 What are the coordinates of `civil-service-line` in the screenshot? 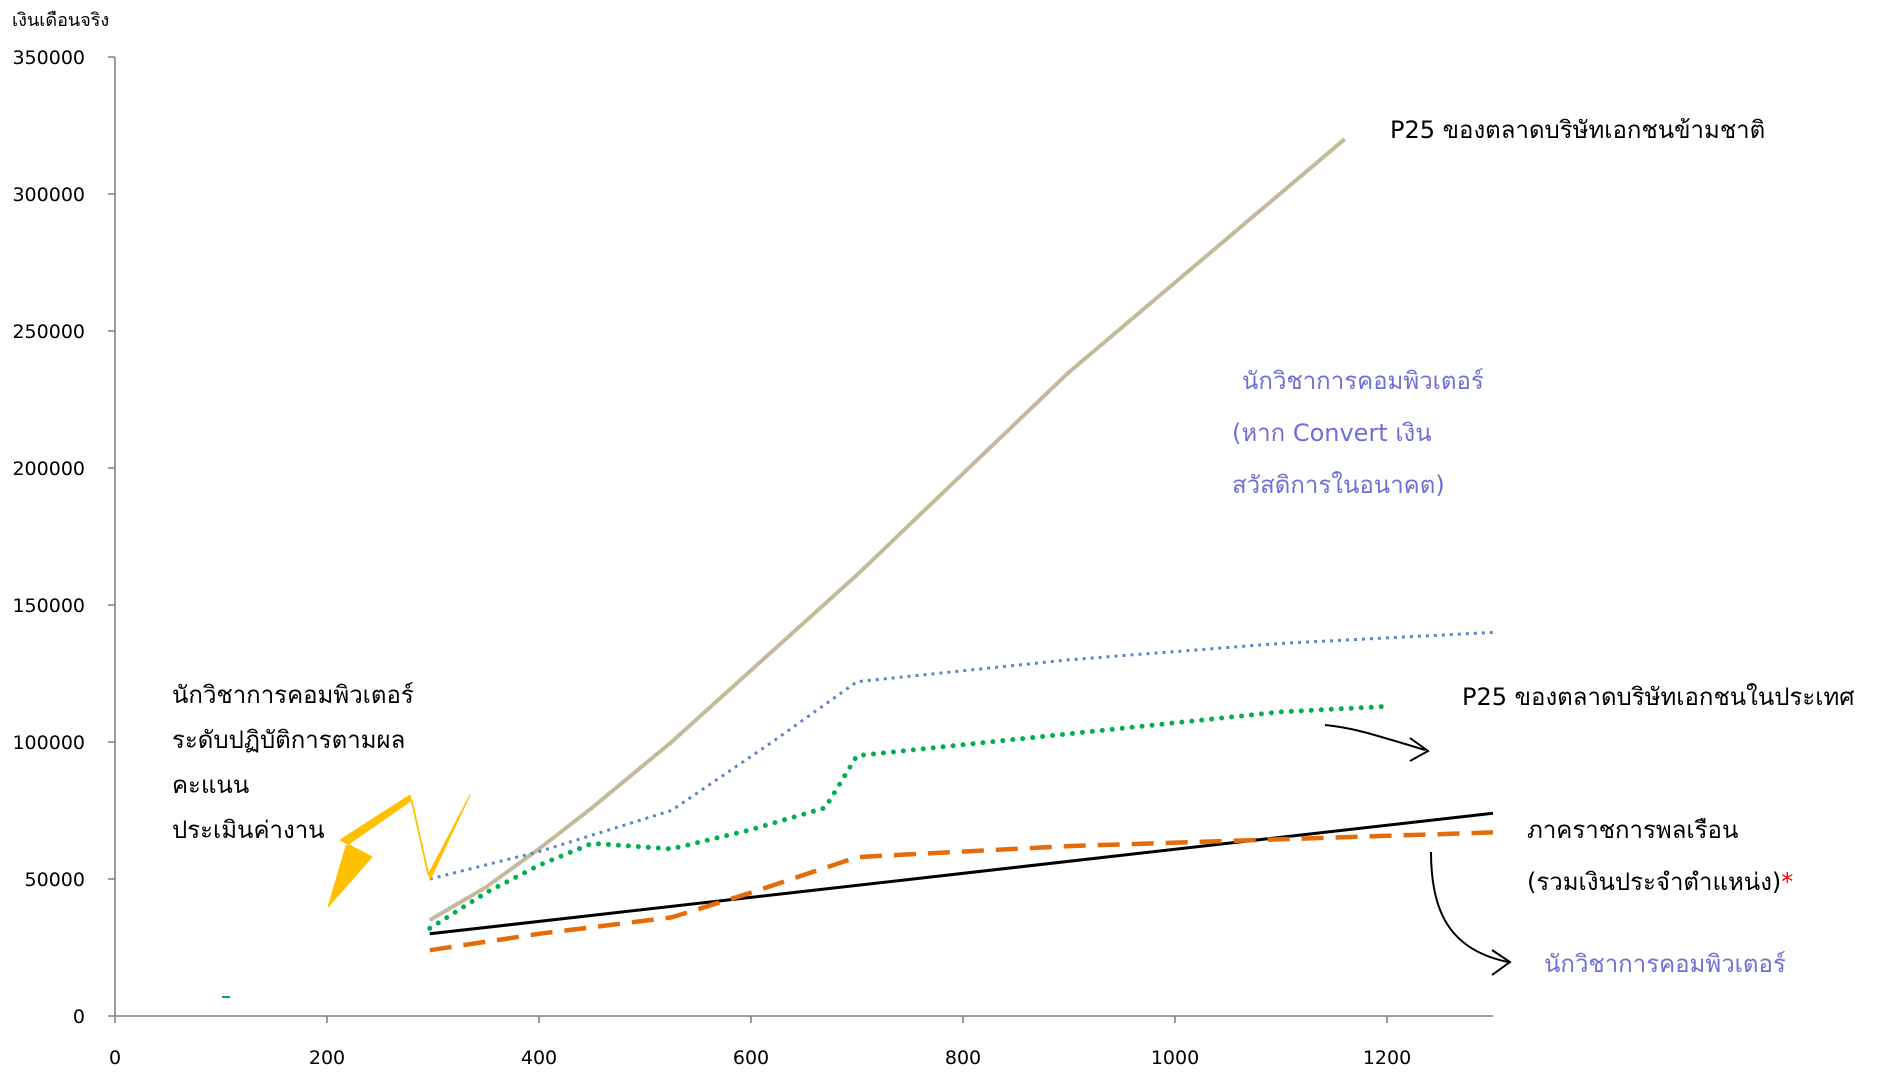 It's located at (961, 873).